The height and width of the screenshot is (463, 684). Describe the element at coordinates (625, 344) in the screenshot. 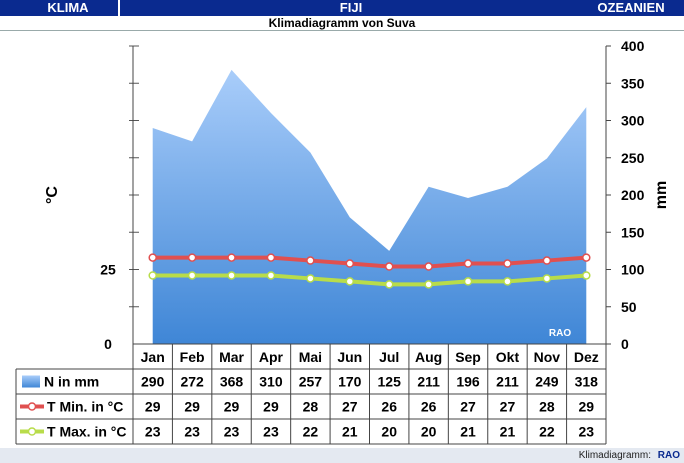

I see `right-tick-label: 0` at that location.